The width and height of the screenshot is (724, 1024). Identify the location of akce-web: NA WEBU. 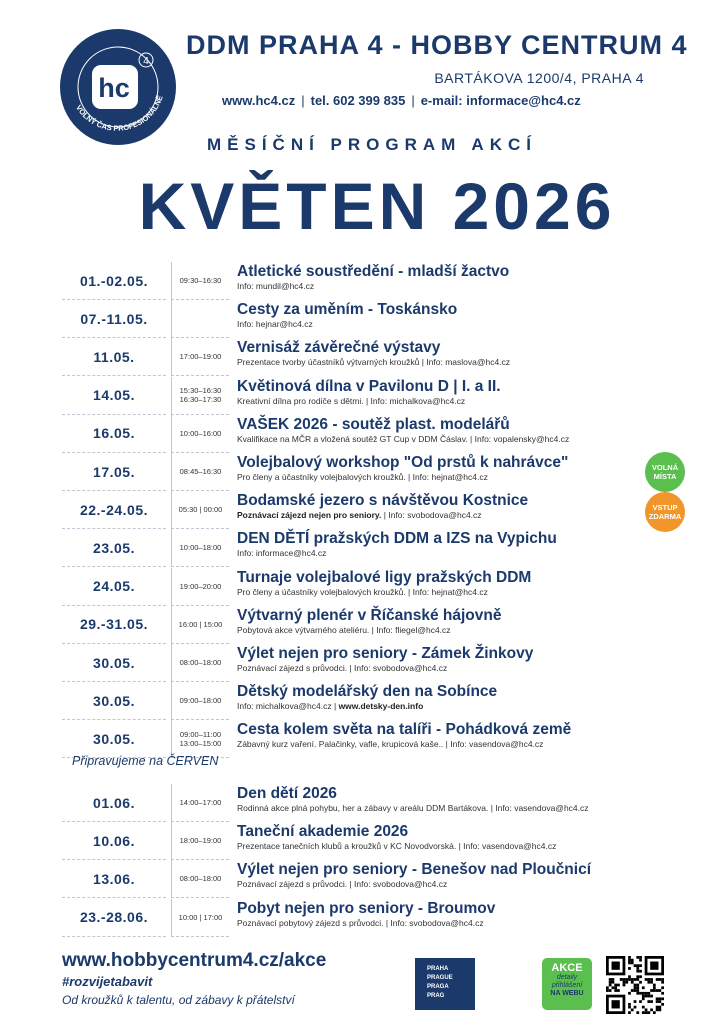
(567, 993).